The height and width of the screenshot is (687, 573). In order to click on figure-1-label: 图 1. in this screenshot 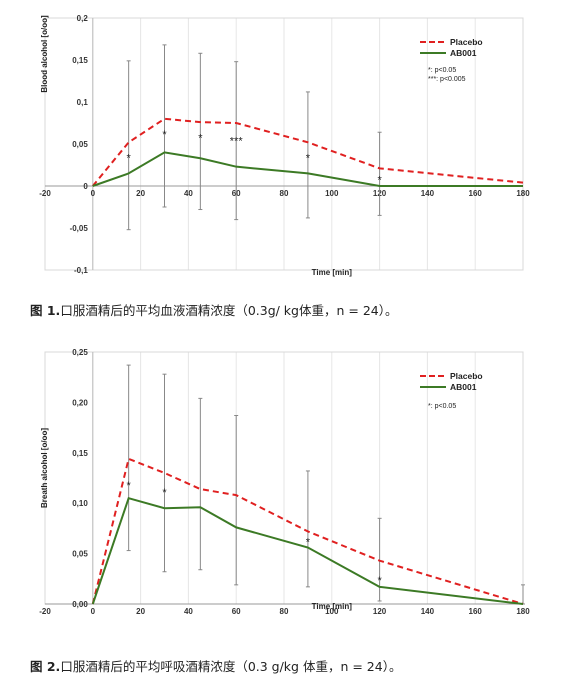, I will do `click(45, 310)`.